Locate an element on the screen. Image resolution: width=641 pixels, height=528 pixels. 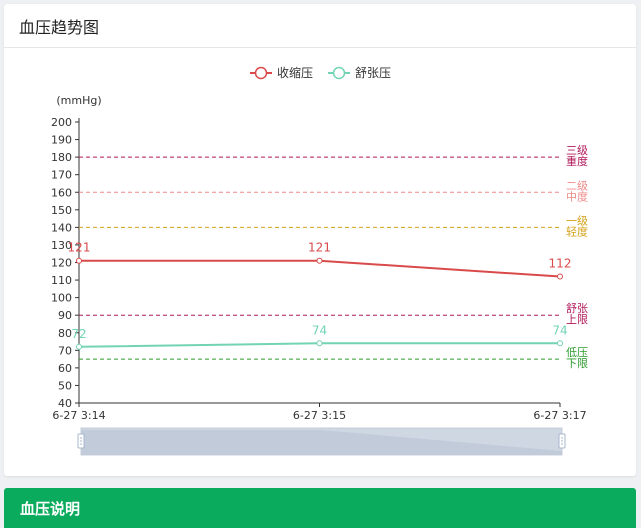
y-tick-label: 140 is located at coordinates (61, 227).